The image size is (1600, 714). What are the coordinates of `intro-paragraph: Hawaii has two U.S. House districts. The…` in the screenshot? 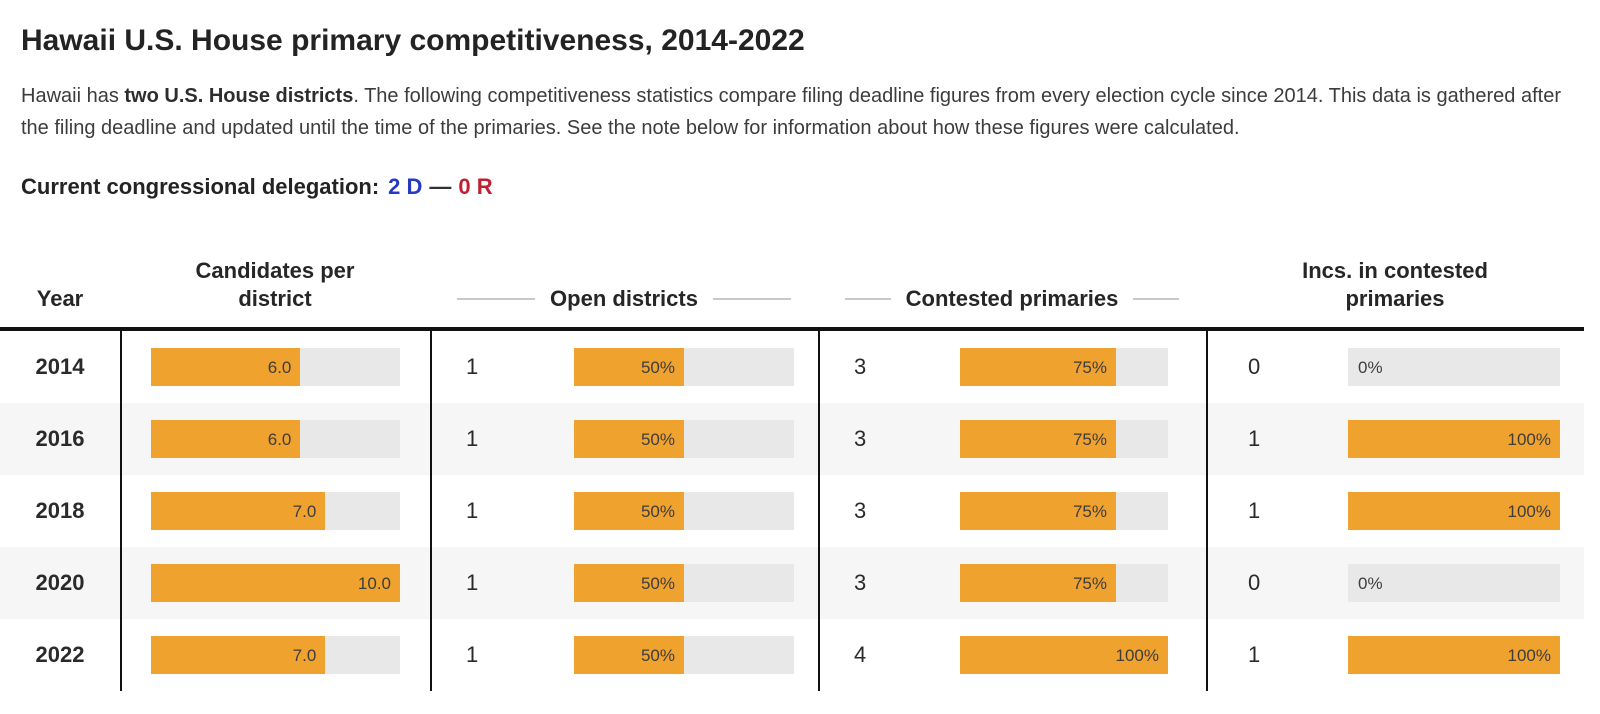 It's located at (800, 112).